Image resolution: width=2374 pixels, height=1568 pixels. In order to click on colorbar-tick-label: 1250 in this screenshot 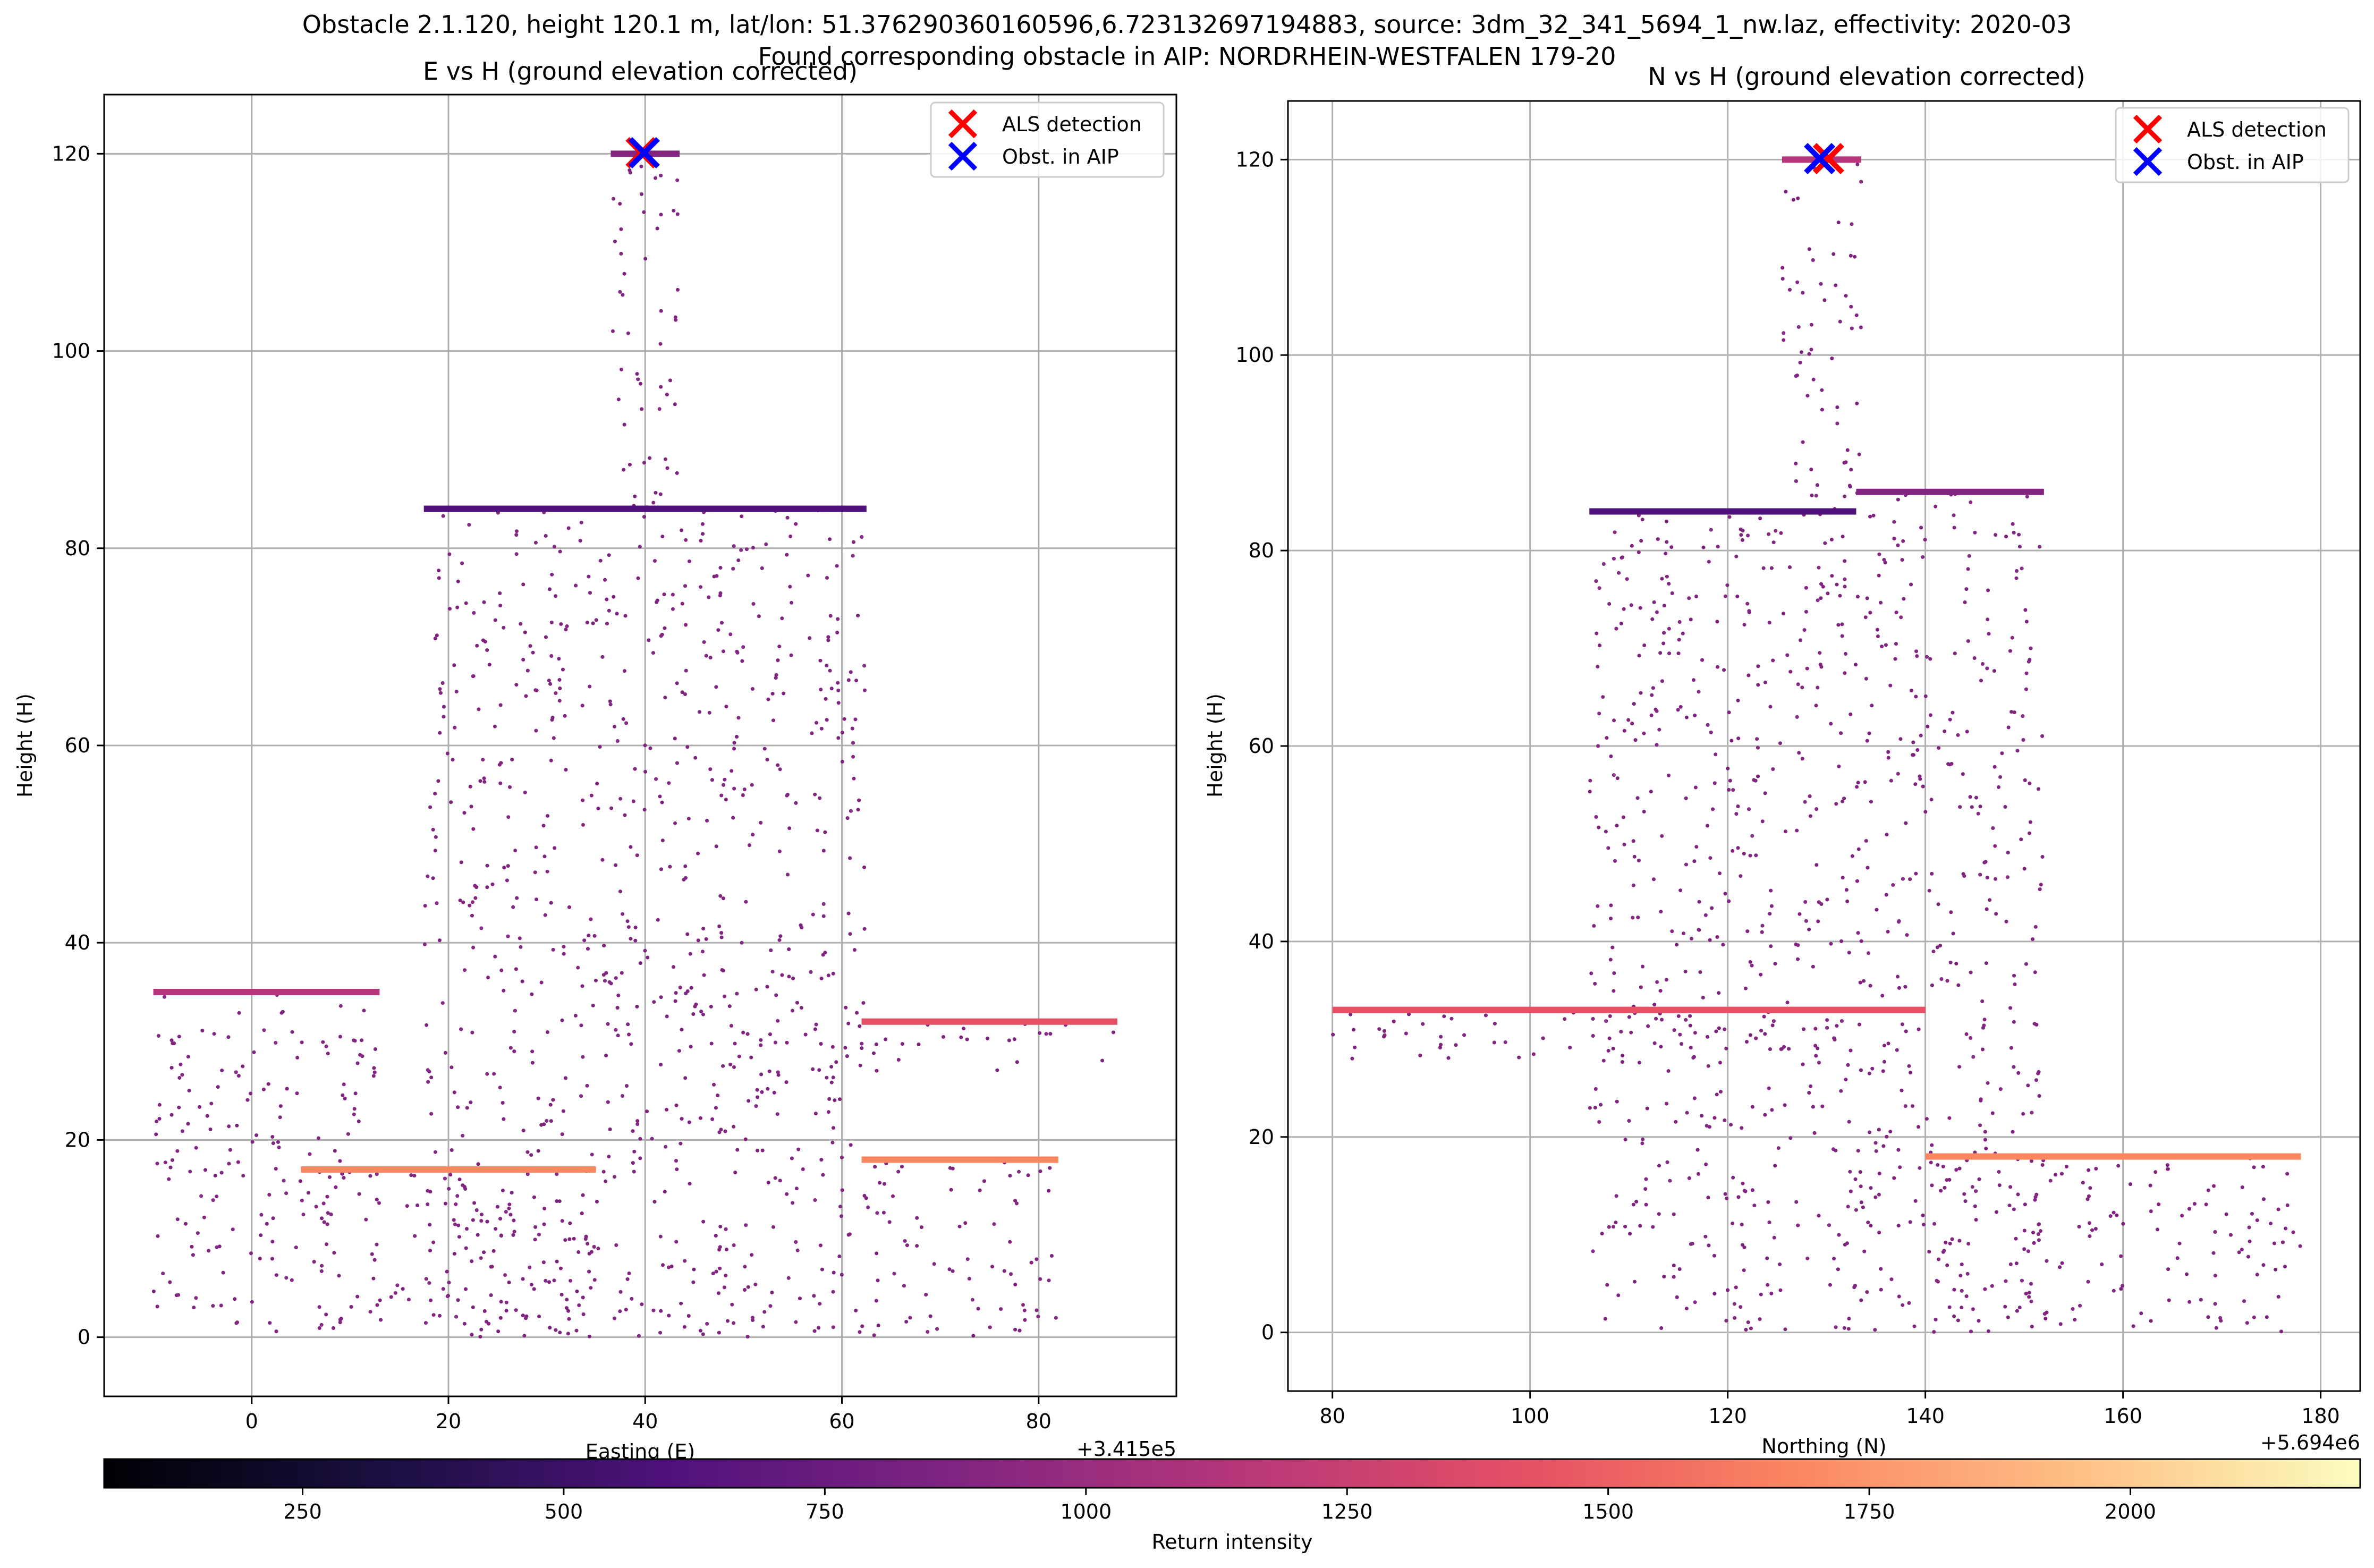, I will do `click(1347, 1511)`.